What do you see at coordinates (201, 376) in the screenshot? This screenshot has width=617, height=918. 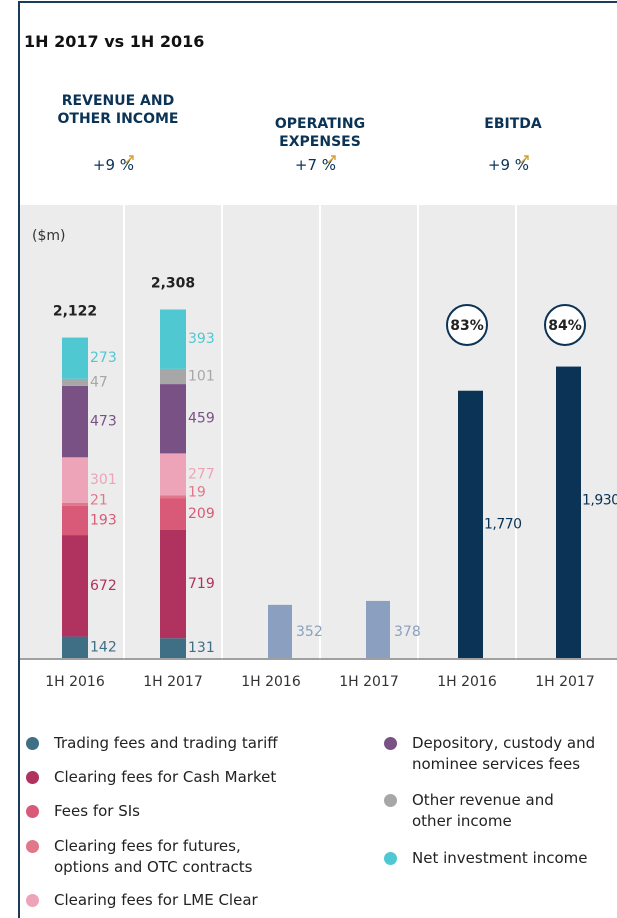 I see `value-label: 101` at bounding box center [201, 376].